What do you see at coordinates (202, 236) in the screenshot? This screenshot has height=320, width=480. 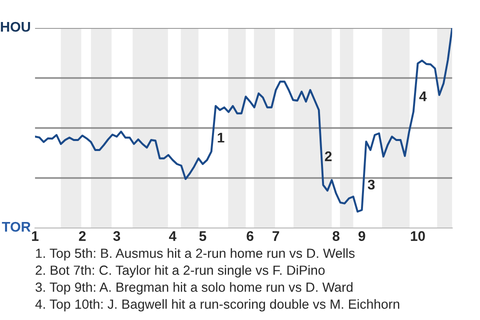 I see `x-tick-label: 5` at bounding box center [202, 236].